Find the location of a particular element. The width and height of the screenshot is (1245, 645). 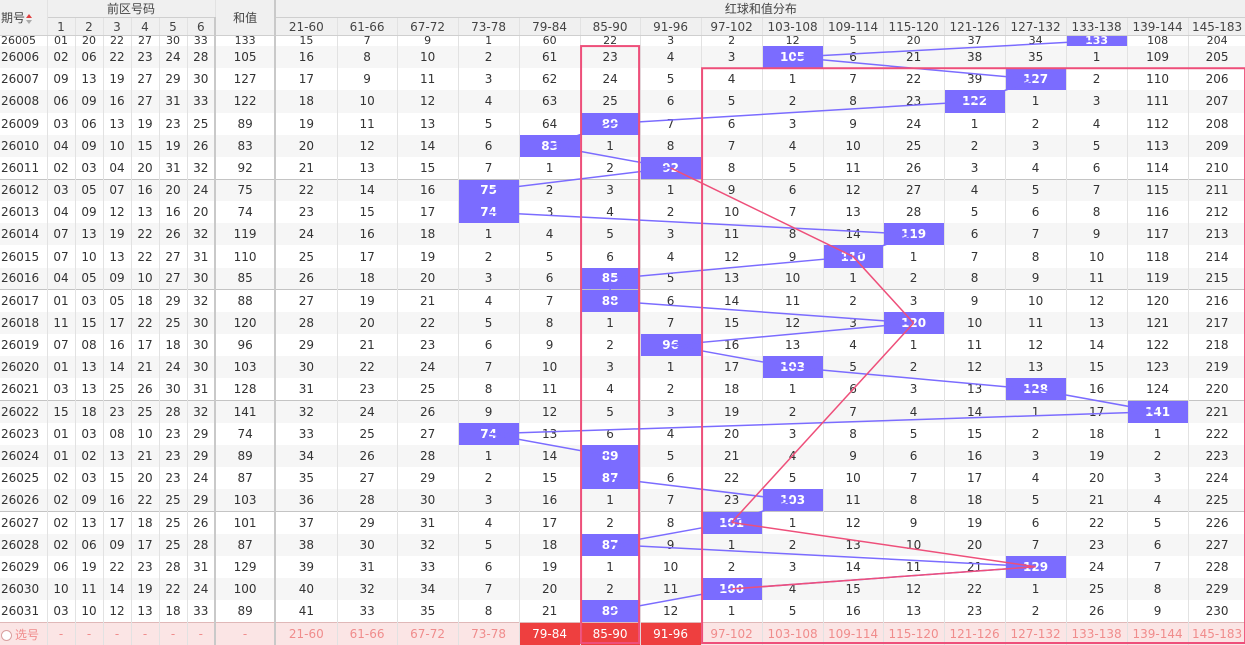

range-select-button: 67-72 is located at coordinates (428, 633).